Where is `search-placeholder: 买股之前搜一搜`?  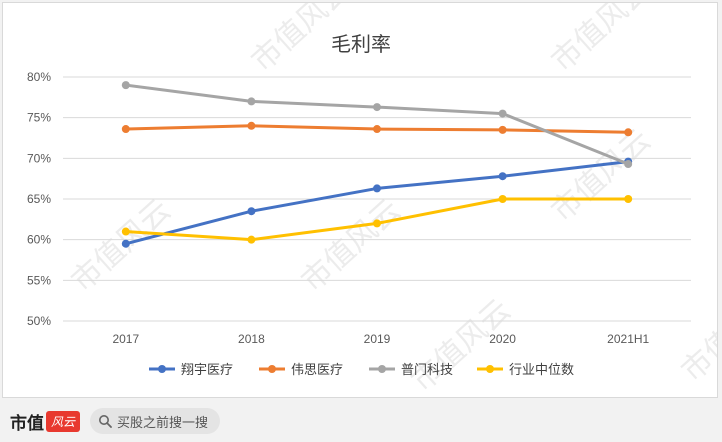 search-placeholder: 买股之前搜一搜 is located at coordinates (163, 423).